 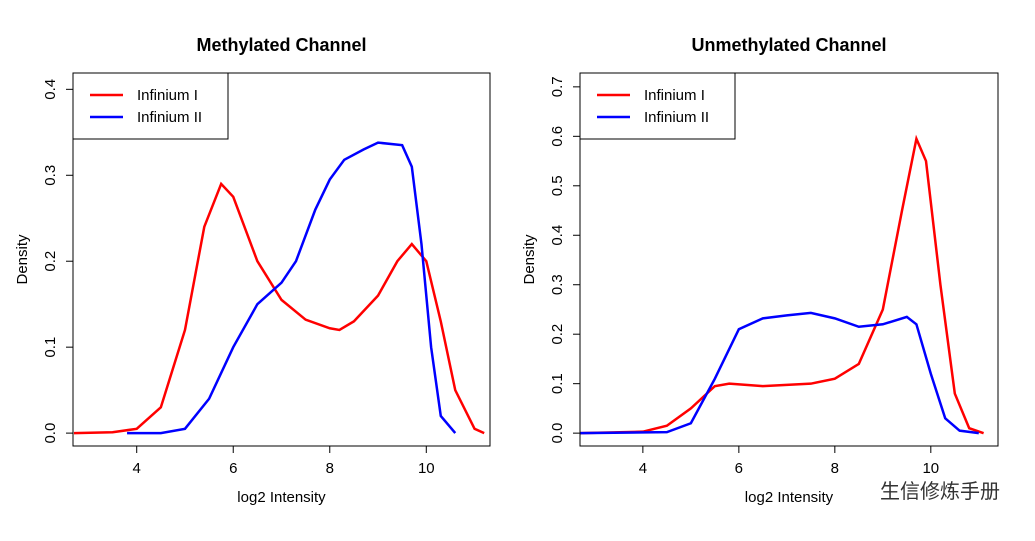 I want to click on watermark: 生信修炼手册, so click(x=940, y=491).